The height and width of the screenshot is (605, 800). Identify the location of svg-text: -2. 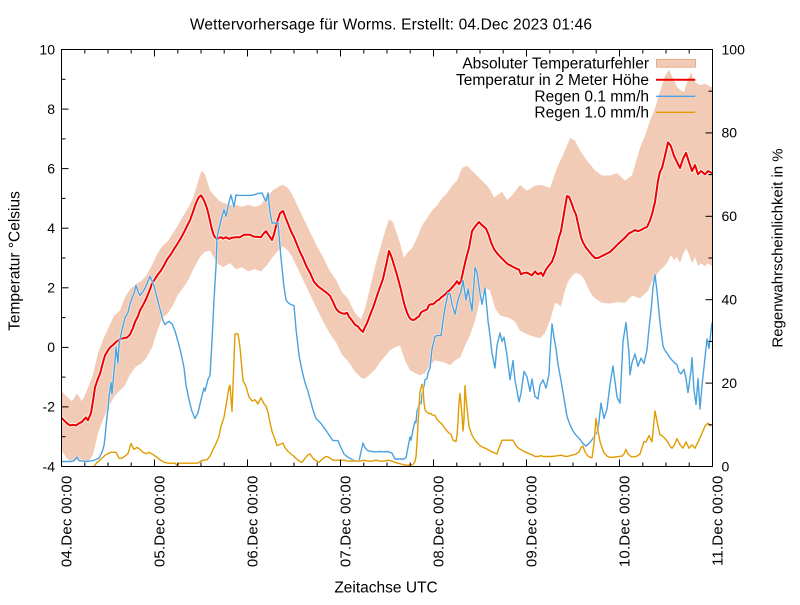
(49, 407).